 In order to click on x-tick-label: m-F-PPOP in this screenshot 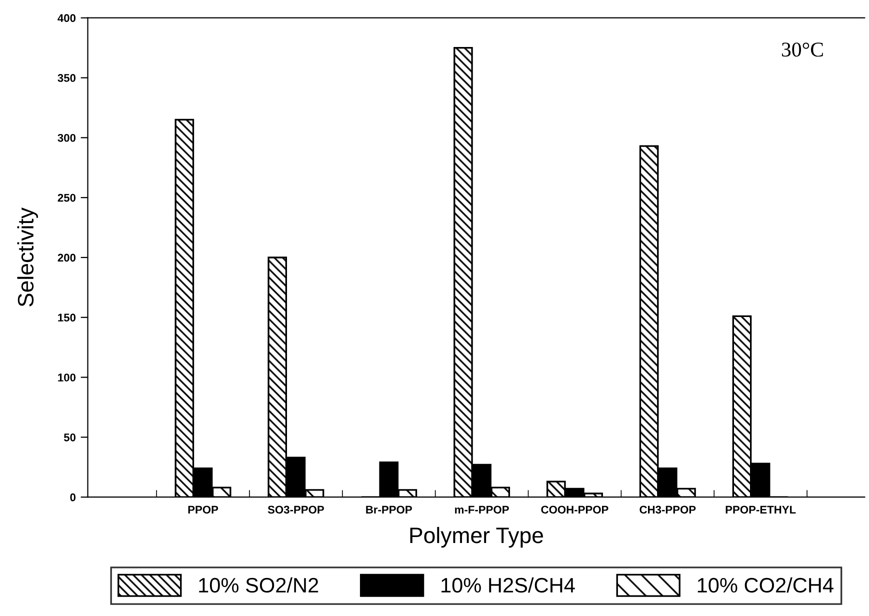, I will do `click(482, 510)`.